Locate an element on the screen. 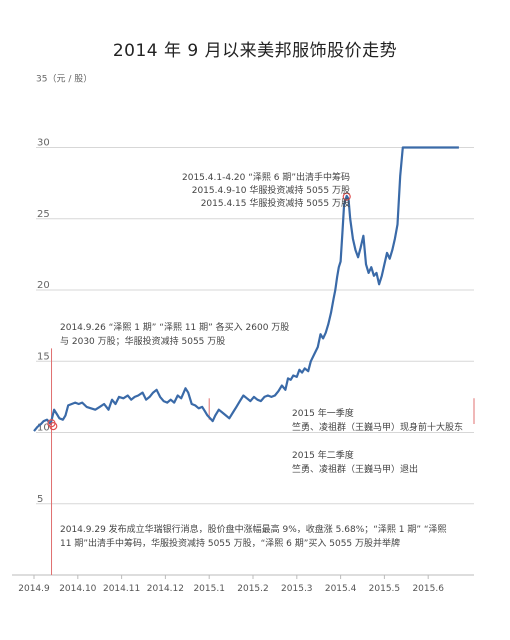 The width and height of the screenshot is (510, 640). x-tick-label-2014.10: 2014.10 is located at coordinates (77, 589).